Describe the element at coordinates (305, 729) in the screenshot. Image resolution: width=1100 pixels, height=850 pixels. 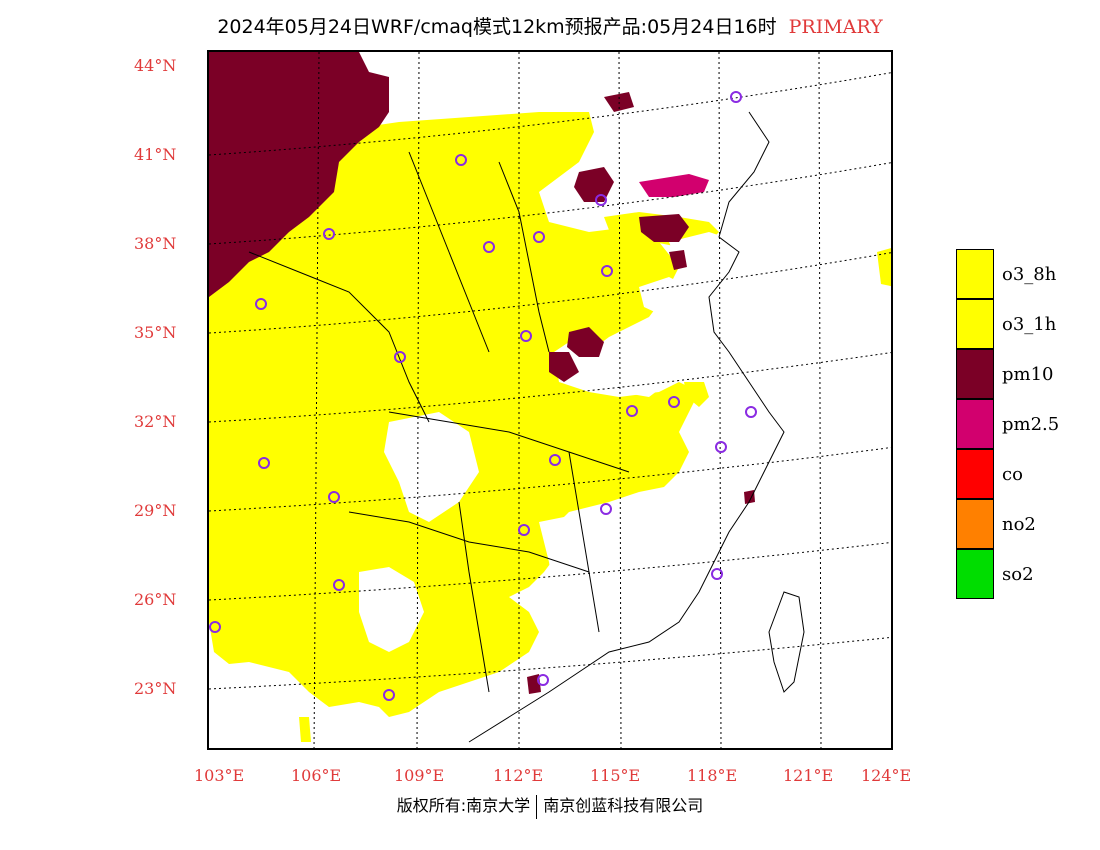
I see `o3-region-sw-tail` at that location.